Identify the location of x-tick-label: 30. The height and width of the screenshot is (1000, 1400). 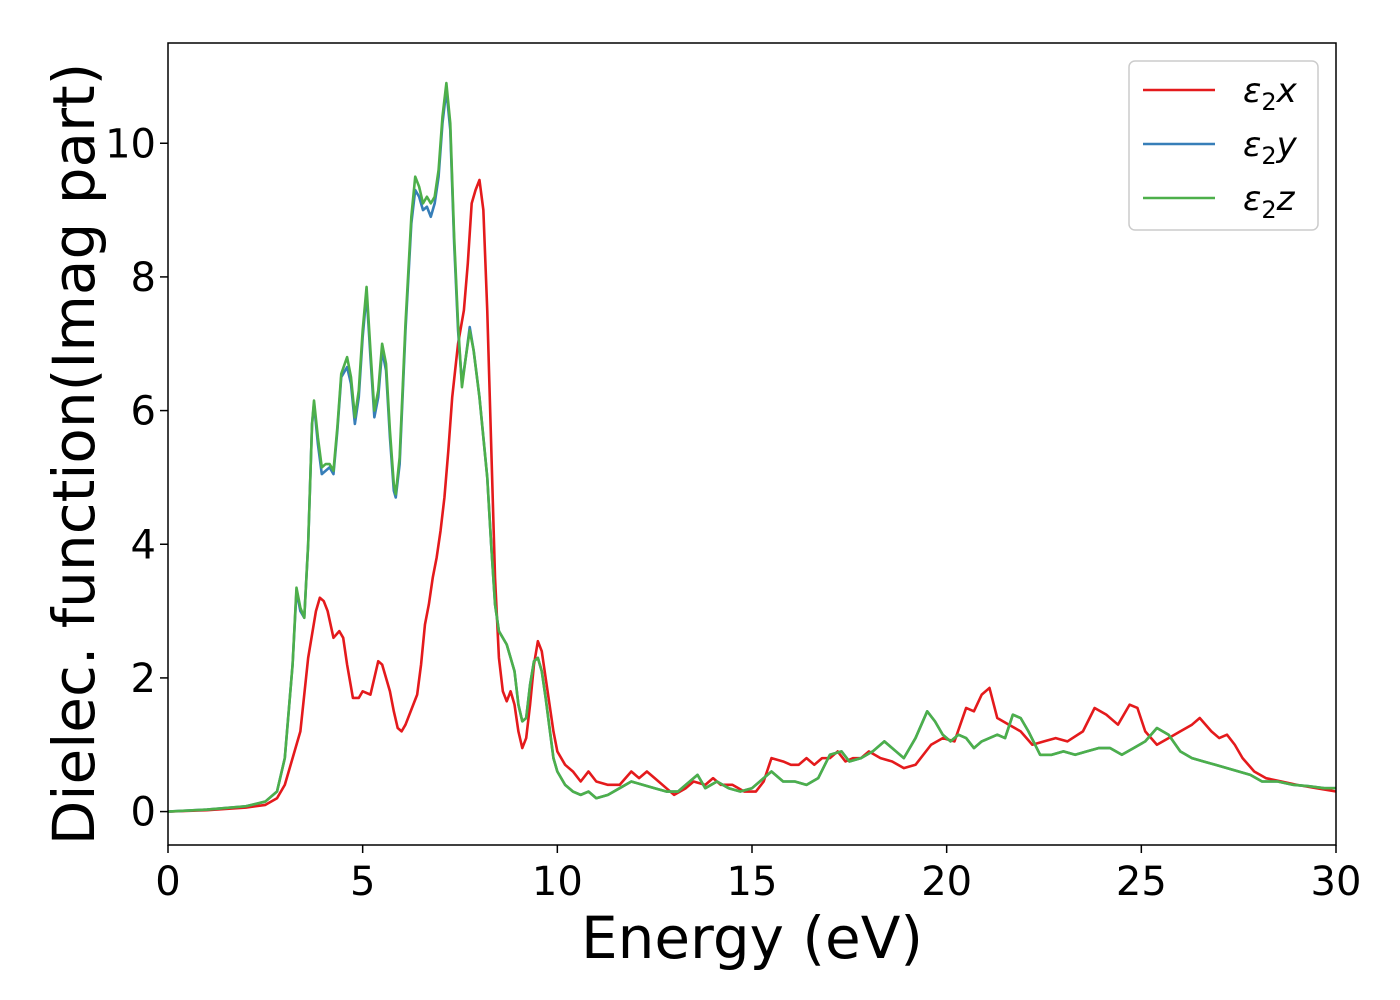
(1336, 882).